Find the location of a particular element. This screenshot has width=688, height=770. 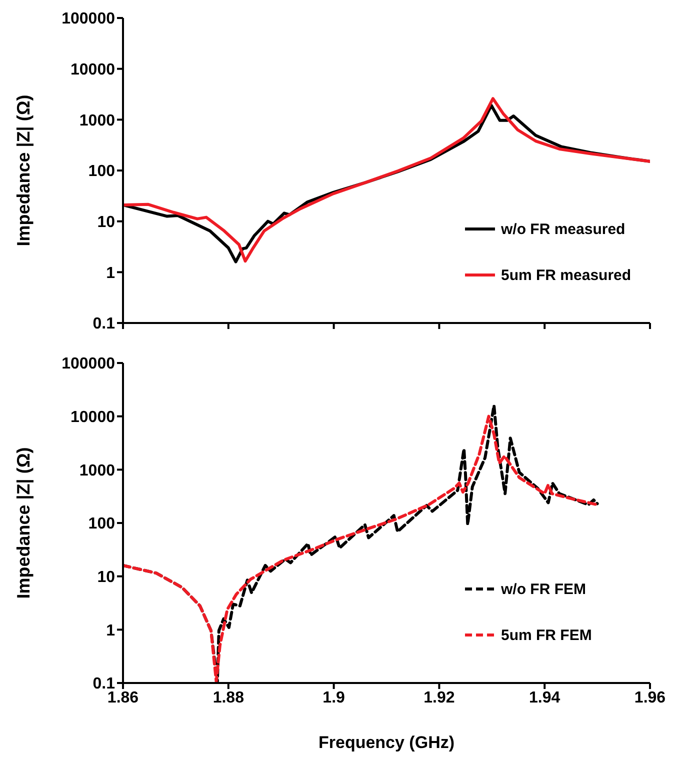

legend-label: 5um FR FEM is located at coordinates (546, 635).